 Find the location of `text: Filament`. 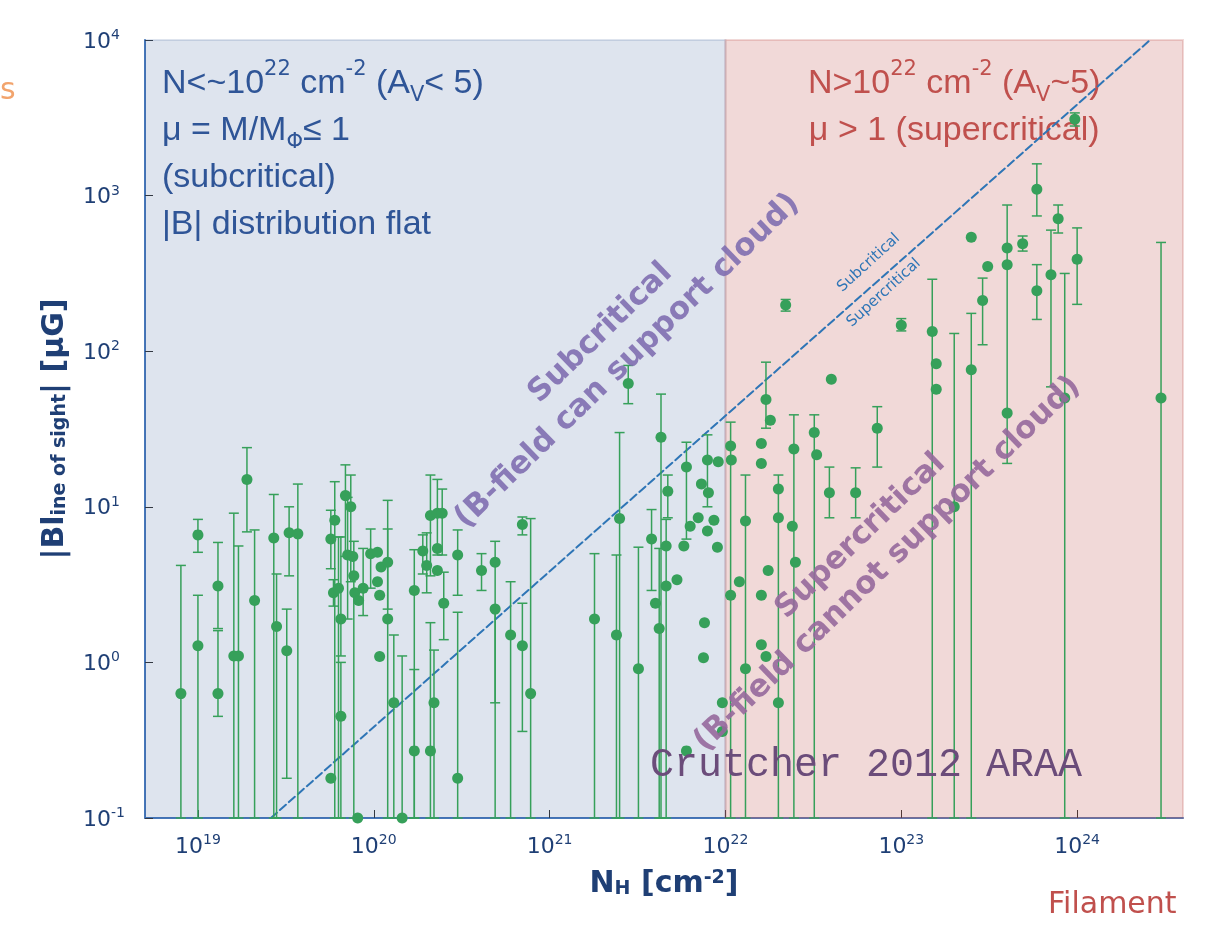

text: Filament is located at coordinates (1112, 902).